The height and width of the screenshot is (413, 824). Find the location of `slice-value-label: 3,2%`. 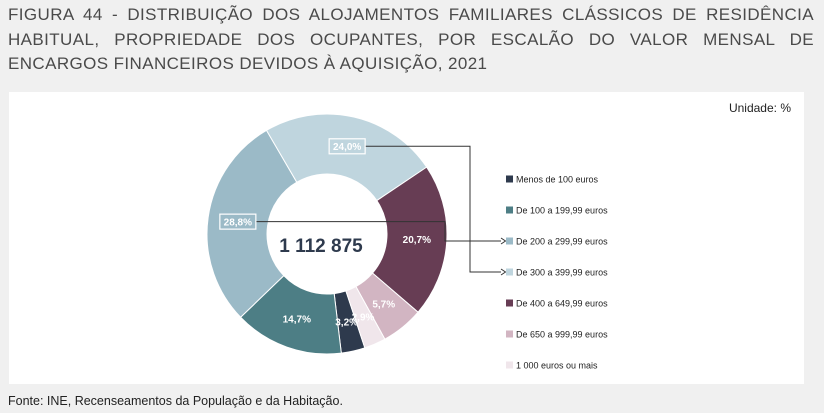

slice-value-label: 3,2% is located at coordinates (346, 323).